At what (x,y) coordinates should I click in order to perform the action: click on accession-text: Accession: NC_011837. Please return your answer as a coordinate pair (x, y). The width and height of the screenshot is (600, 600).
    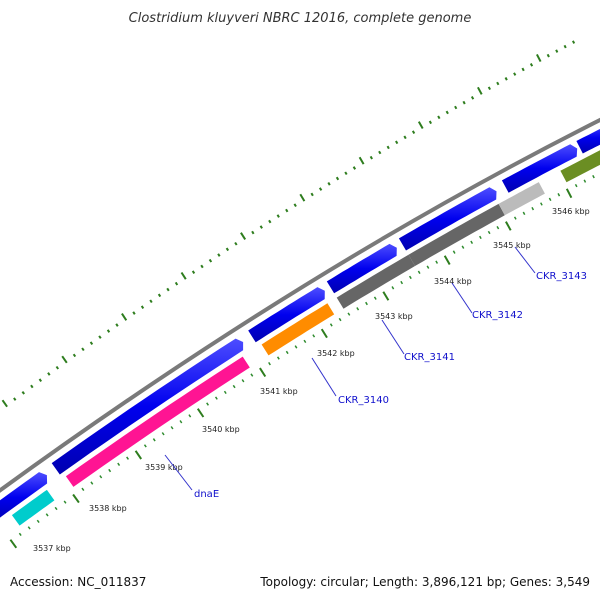
    Looking at the image, I should click on (78, 582).